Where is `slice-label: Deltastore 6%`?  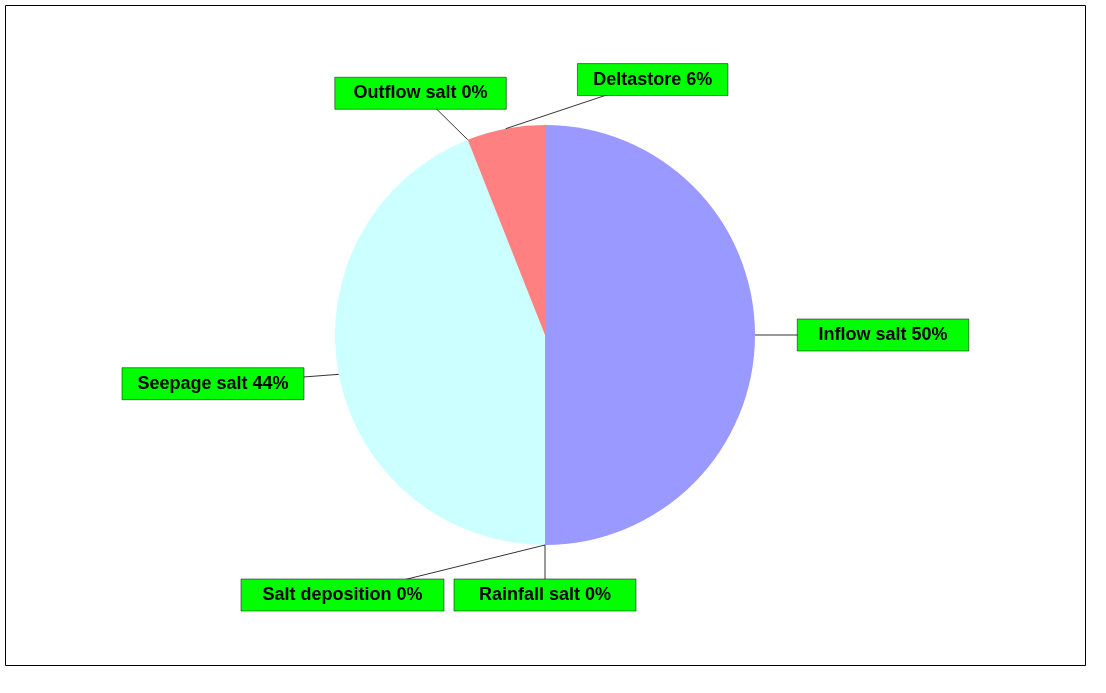 slice-label: Deltastore 6% is located at coordinates (653, 78).